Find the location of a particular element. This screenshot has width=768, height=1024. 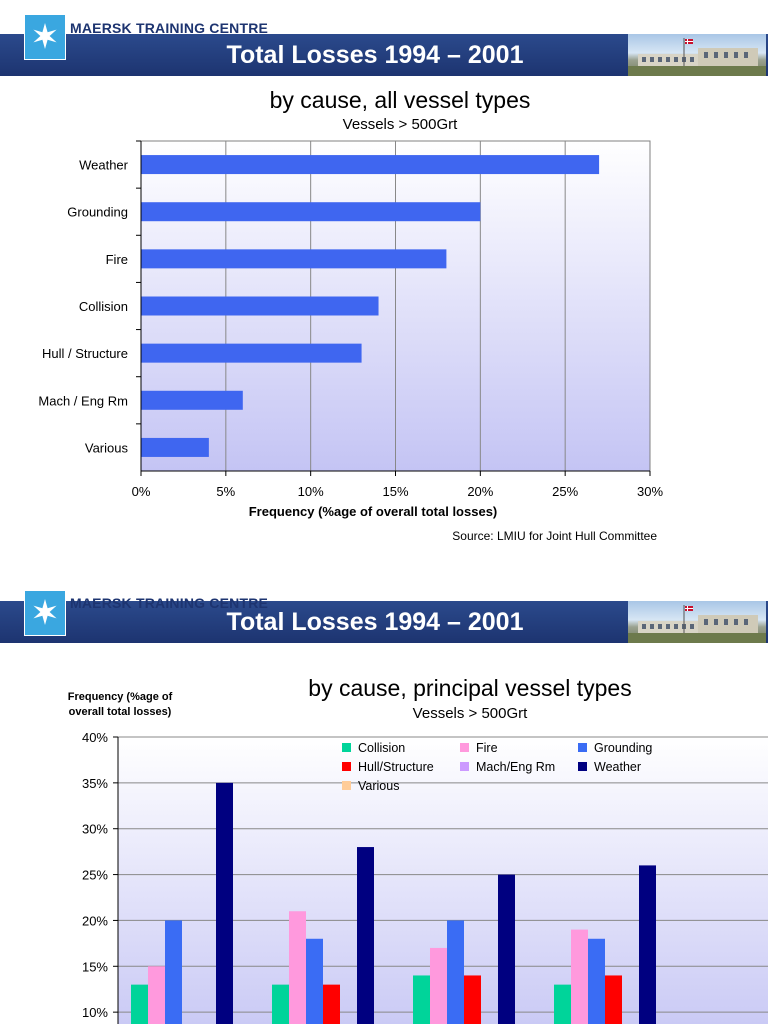

y-tick-label: 15% is located at coordinates (95, 966).